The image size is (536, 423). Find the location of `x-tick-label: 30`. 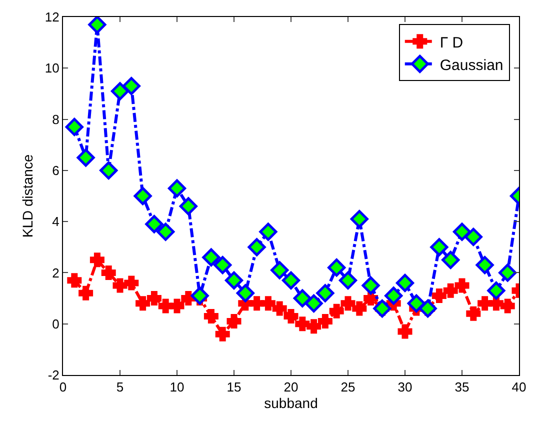

x-tick-label: 30 is located at coordinates (405, 387).